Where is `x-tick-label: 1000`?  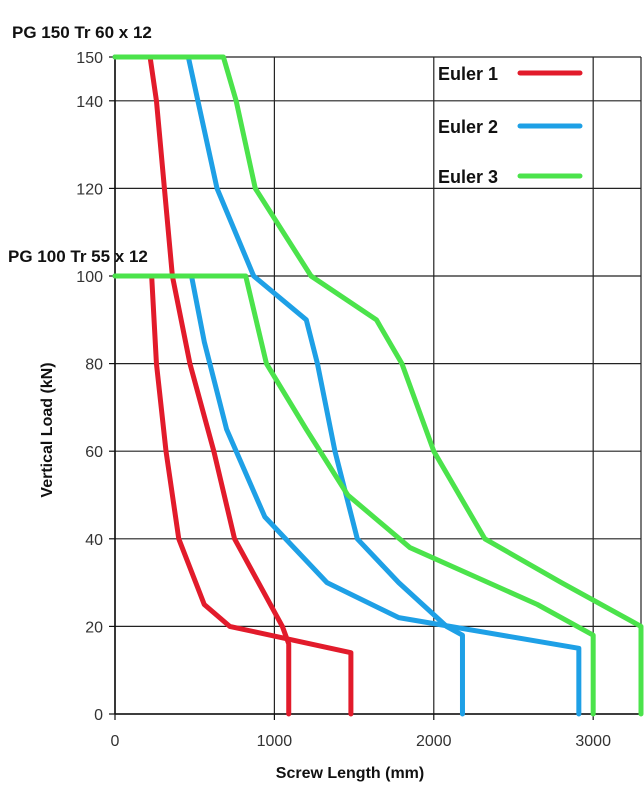 x-tick-label: 1000 is located at coordinates (275, 741).